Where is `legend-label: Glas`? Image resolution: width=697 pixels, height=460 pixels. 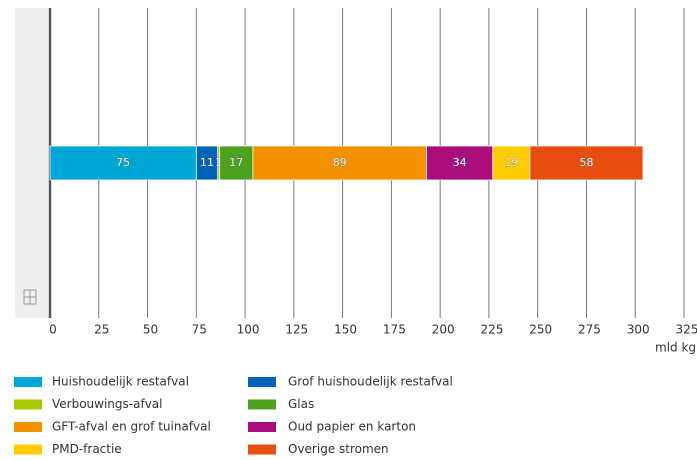 legend-label: Glas is located at coordinates (301, 404).